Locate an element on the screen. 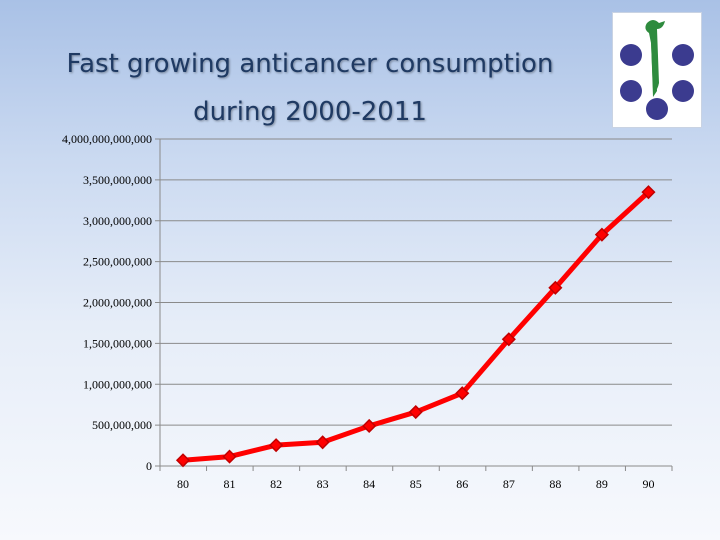  x-tick-labels: 80 81 82 83 84 85 86 87 88 89 90 is located at coordinates (415, 484).